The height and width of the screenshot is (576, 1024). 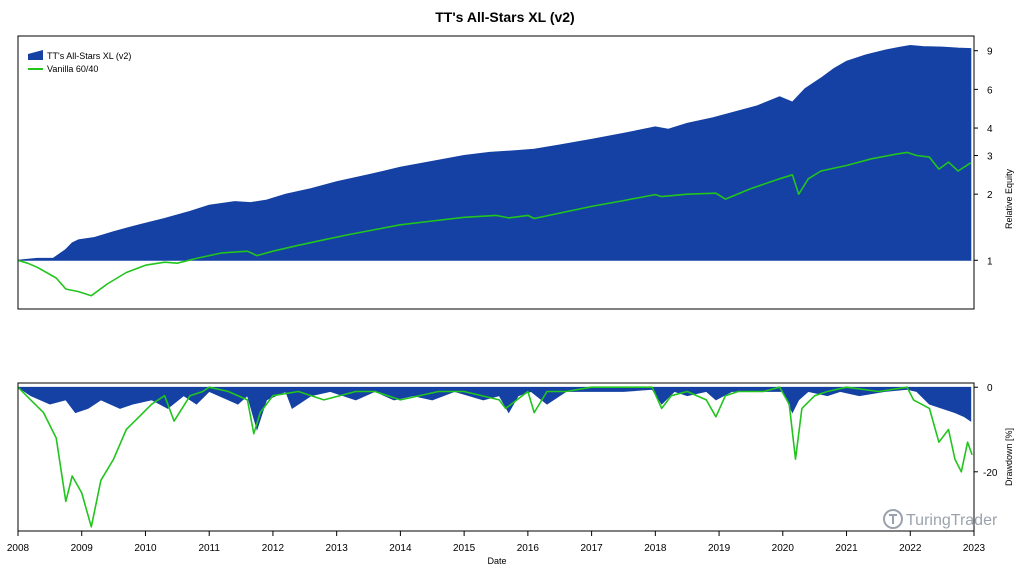 I want to click on equity-y-tick-label: 1, so click(x=990, y=261).